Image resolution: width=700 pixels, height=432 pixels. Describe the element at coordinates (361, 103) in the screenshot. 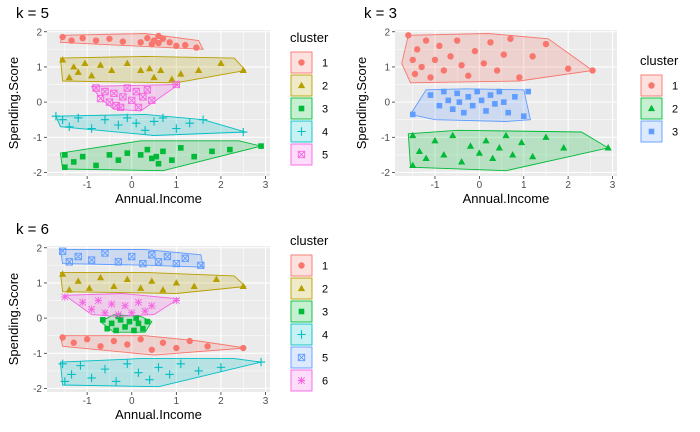

I see `y-axis-label: Spending.Score` at that location.